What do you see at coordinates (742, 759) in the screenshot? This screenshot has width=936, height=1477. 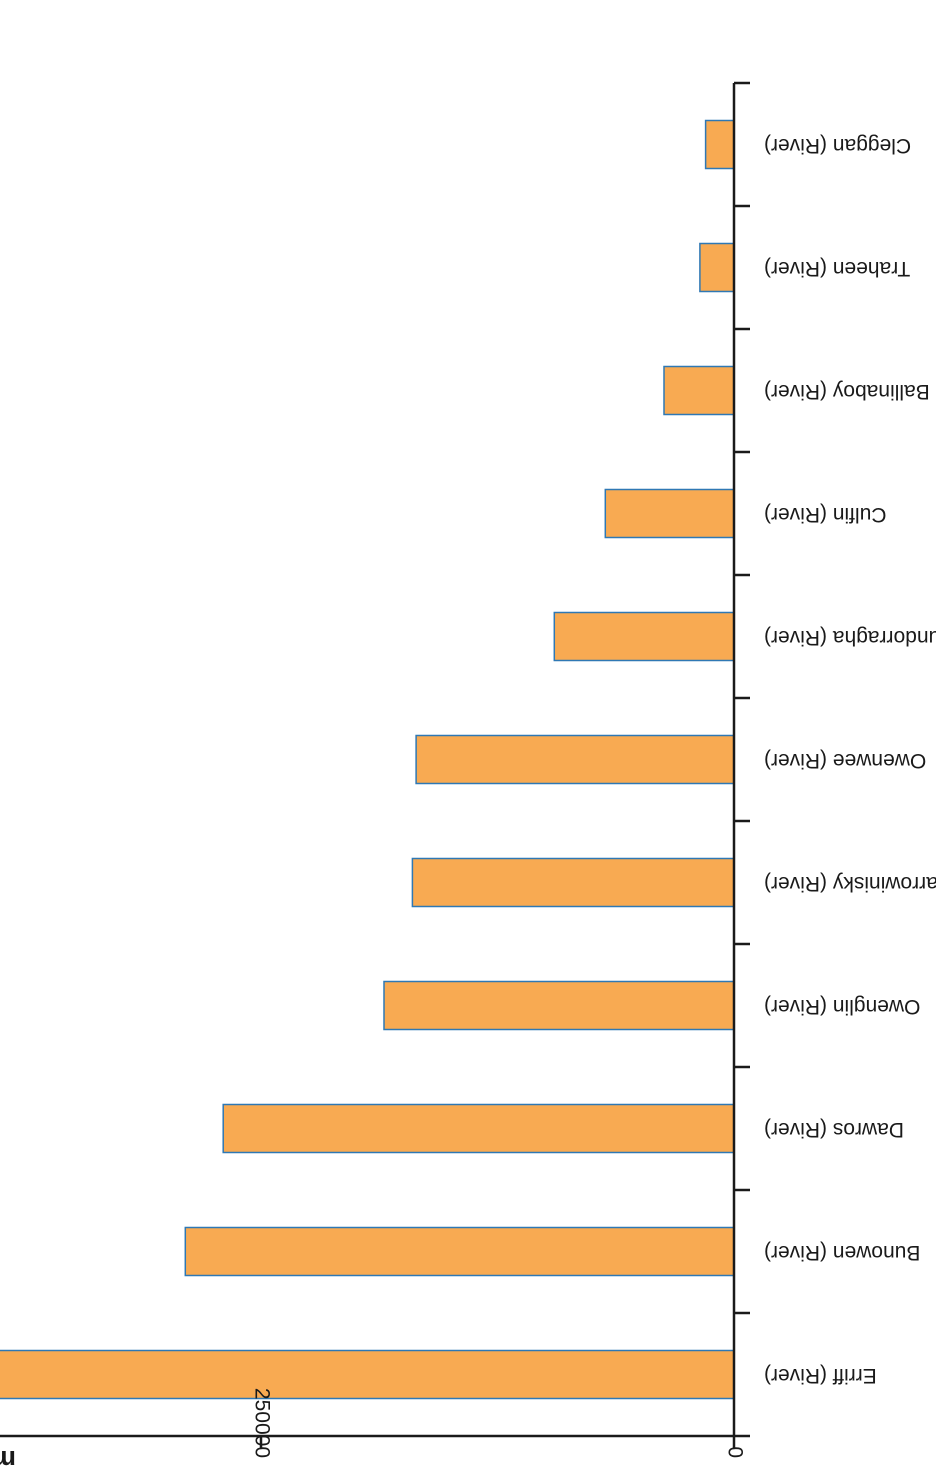 I see `category-ticks-group` at bounding box center [742, 759].